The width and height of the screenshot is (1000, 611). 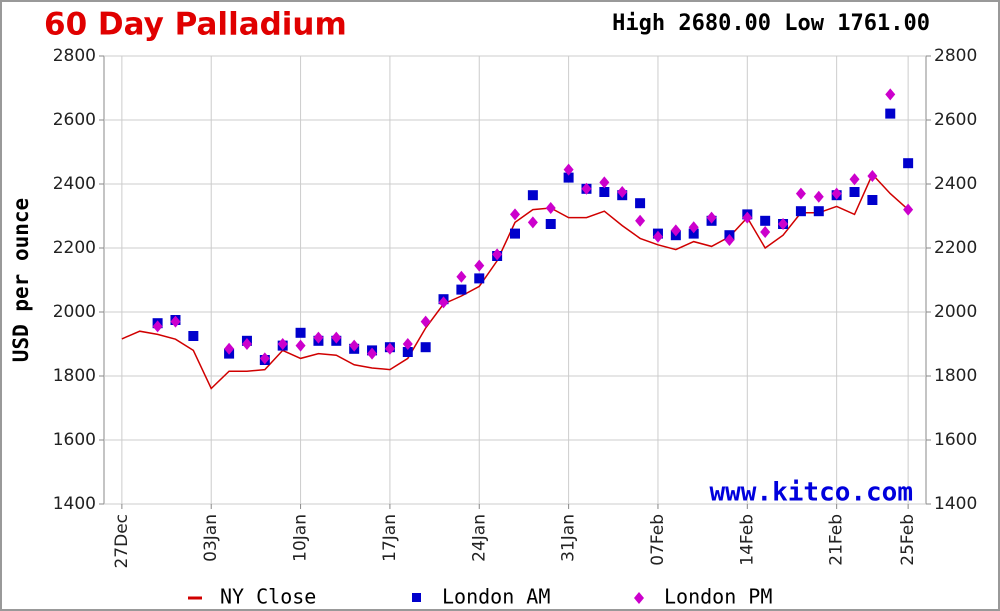 I want to click on y-axis-label: USD per ounce, so click(x=21, y=280).